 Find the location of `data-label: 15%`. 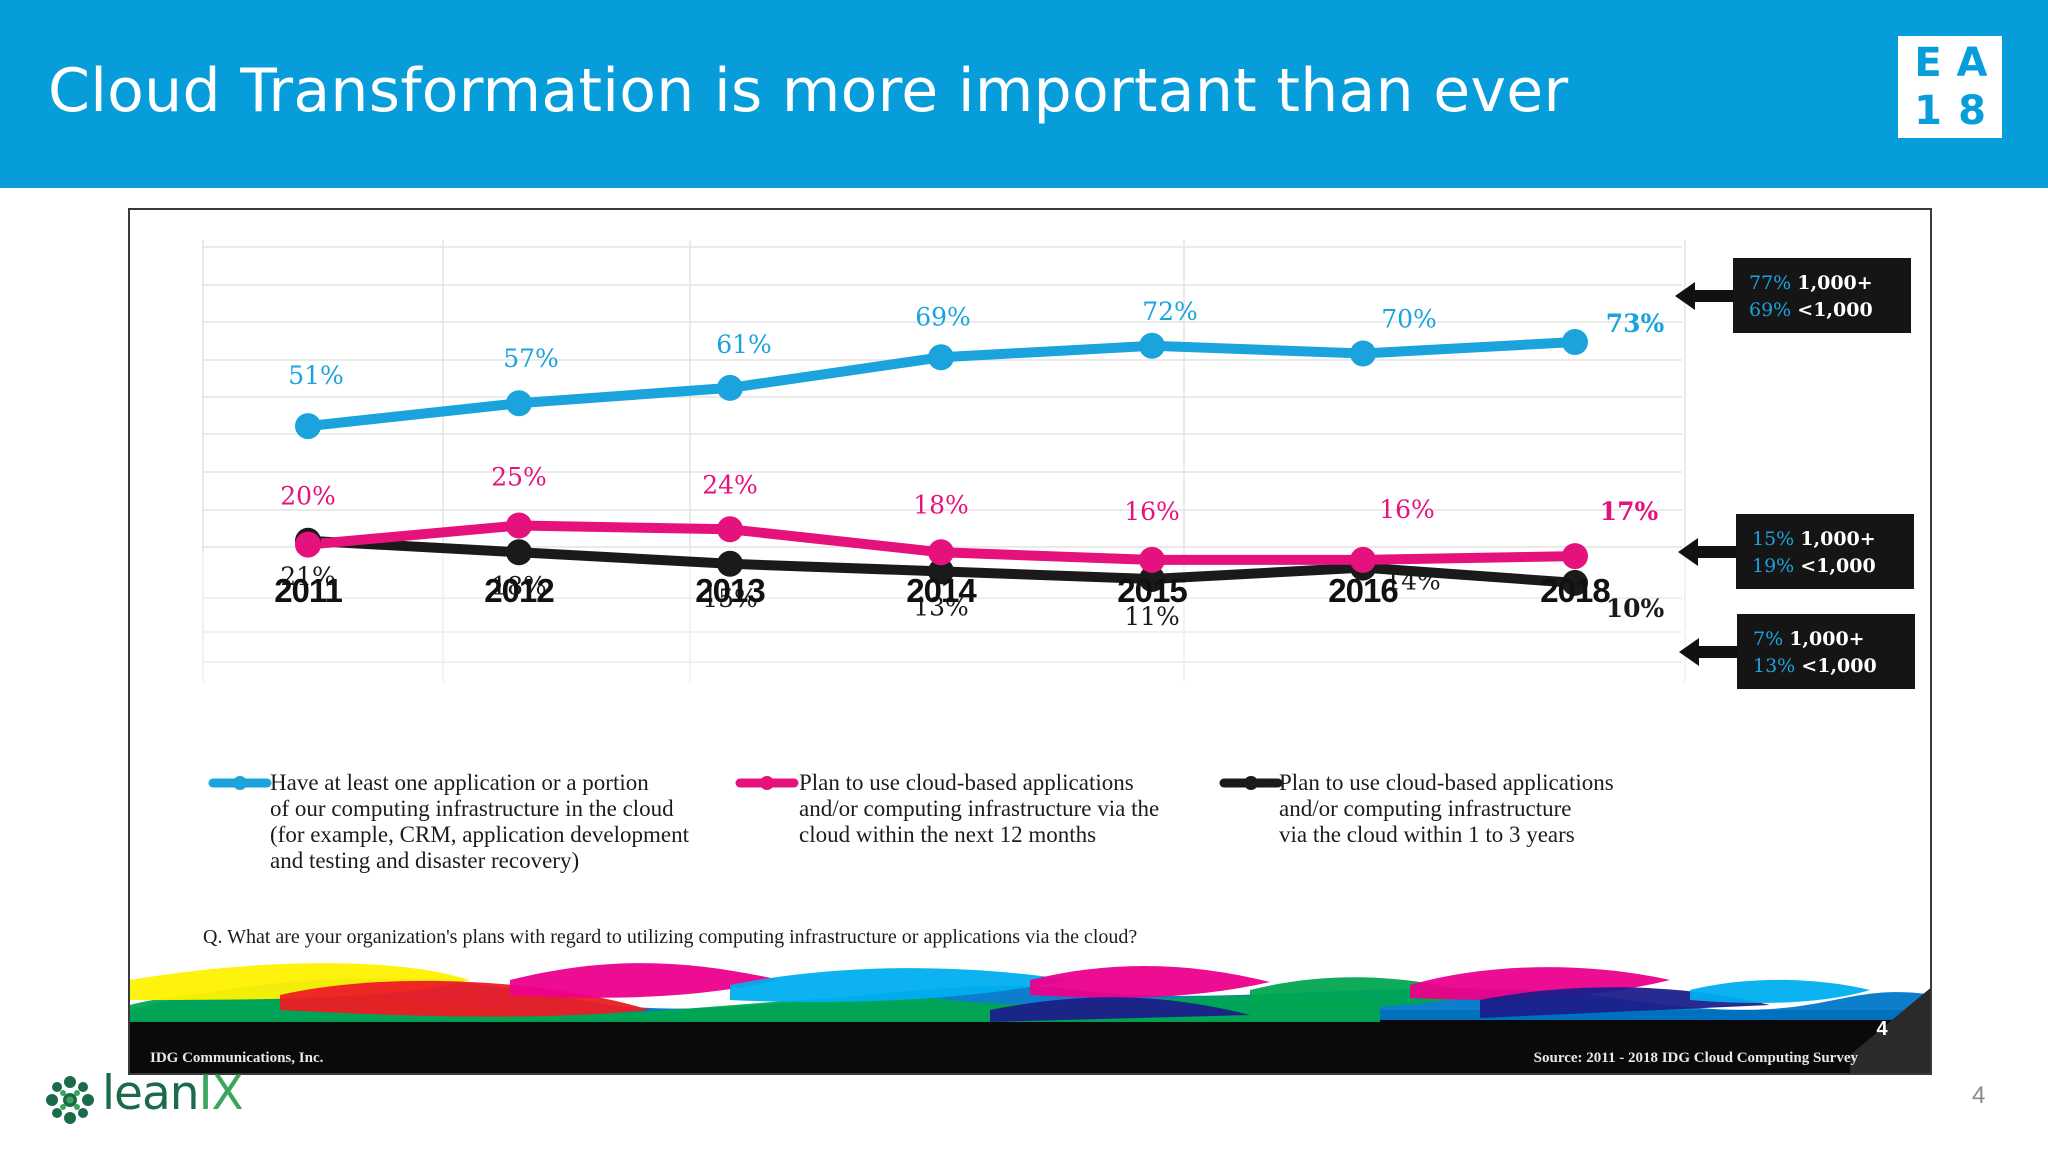

data-label: 15% is located at coordinates (730, 598).